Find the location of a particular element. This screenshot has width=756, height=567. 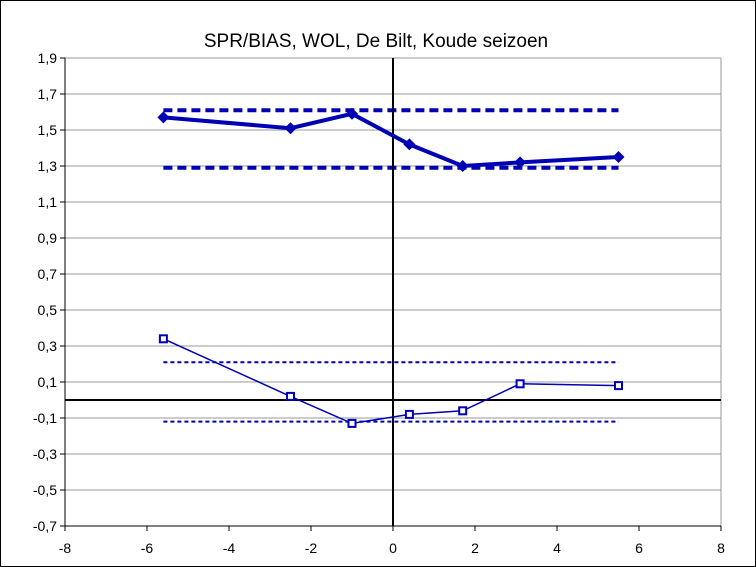

y-tick-label: 1,5 is located at coordinates (48, 130).